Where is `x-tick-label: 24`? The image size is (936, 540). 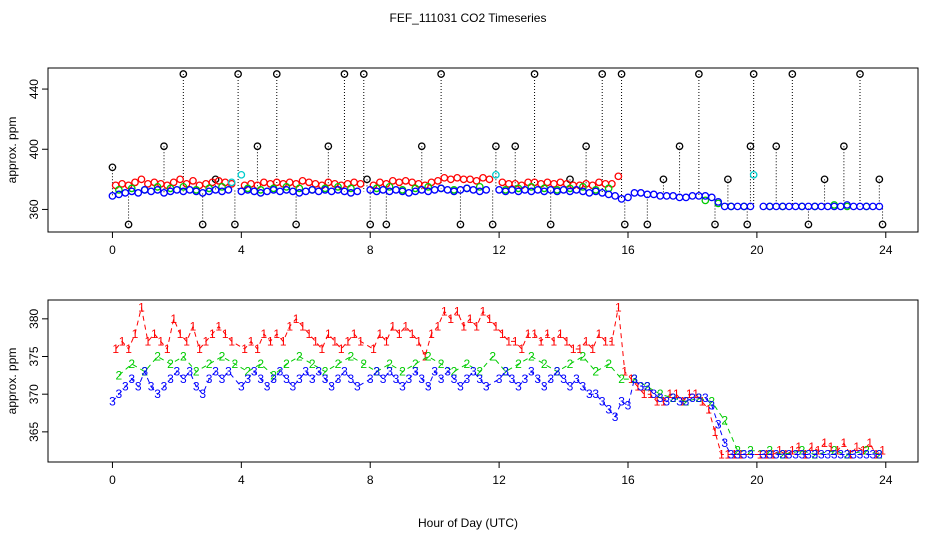 x-tick-label: 24 is located at coordinates (886, 250).